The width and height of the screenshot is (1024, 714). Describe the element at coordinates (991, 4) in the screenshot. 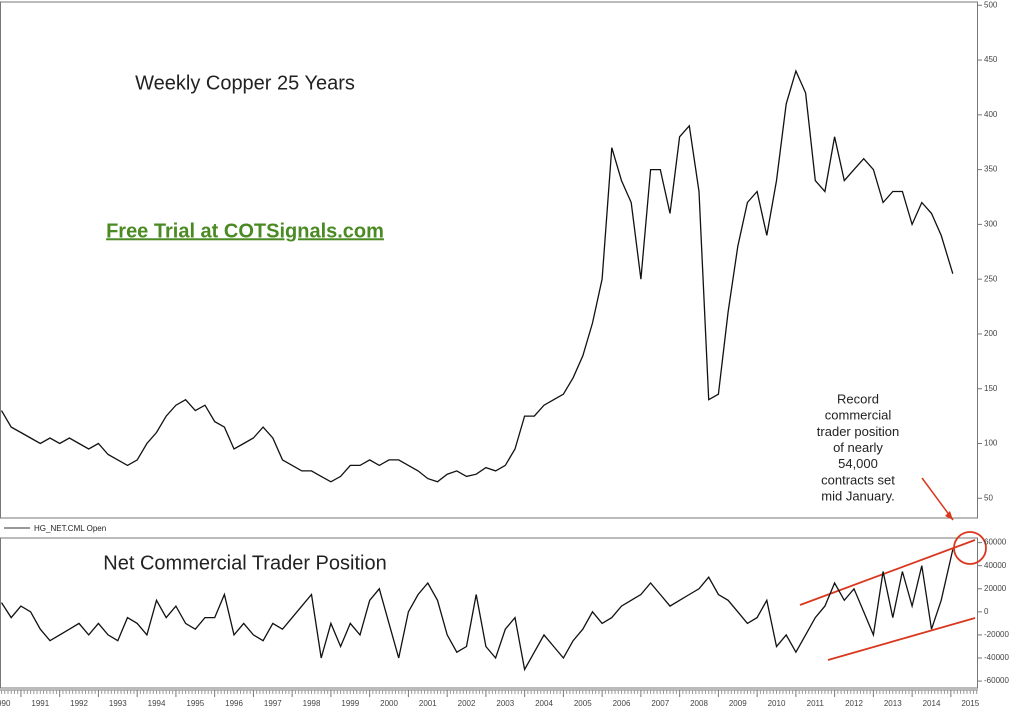

I see `y-tick-label: 500` at that location.